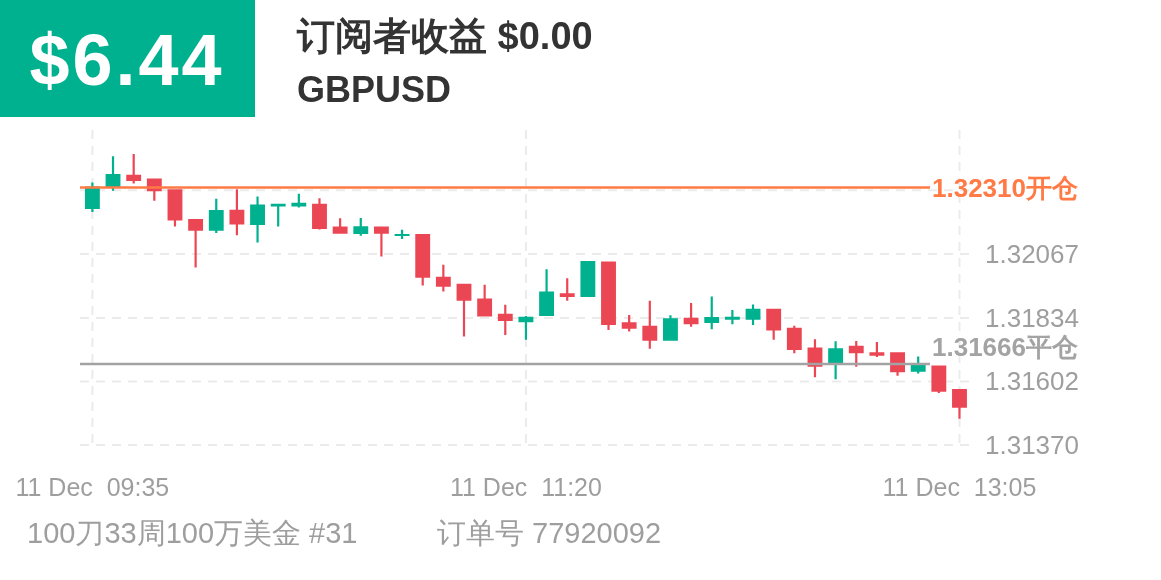 This screenshot has width=1161, height=580. I want to click on y-tick-label: 1.31834, so click(1032, 317).